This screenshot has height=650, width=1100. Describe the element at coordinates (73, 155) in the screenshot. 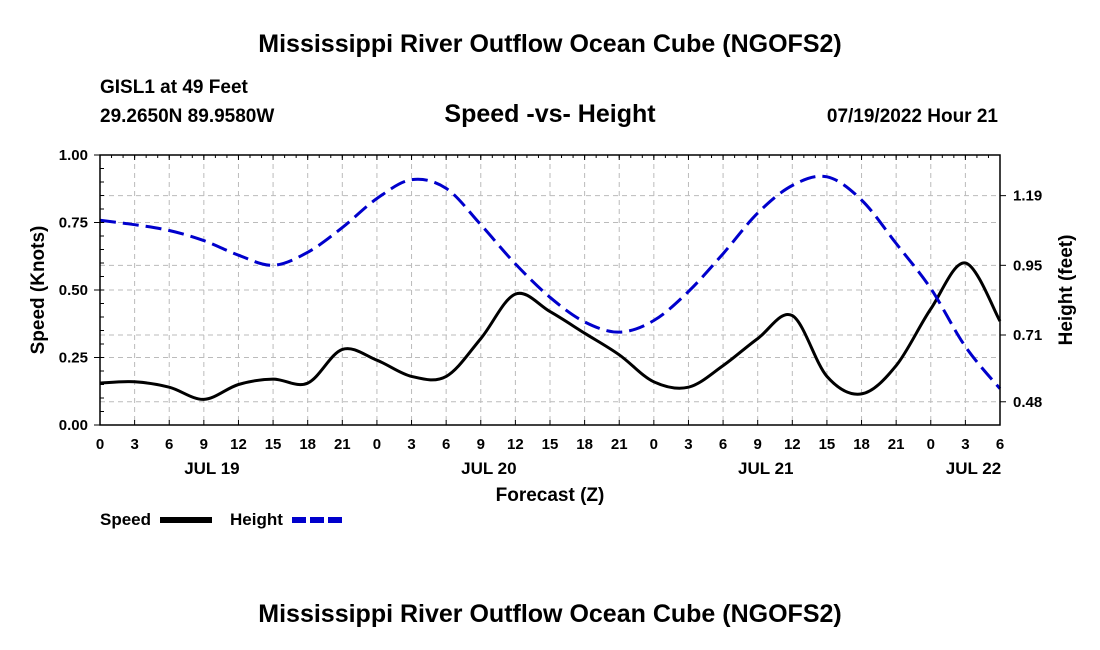

I see `y-left-tick-label: 1.00` at that location.